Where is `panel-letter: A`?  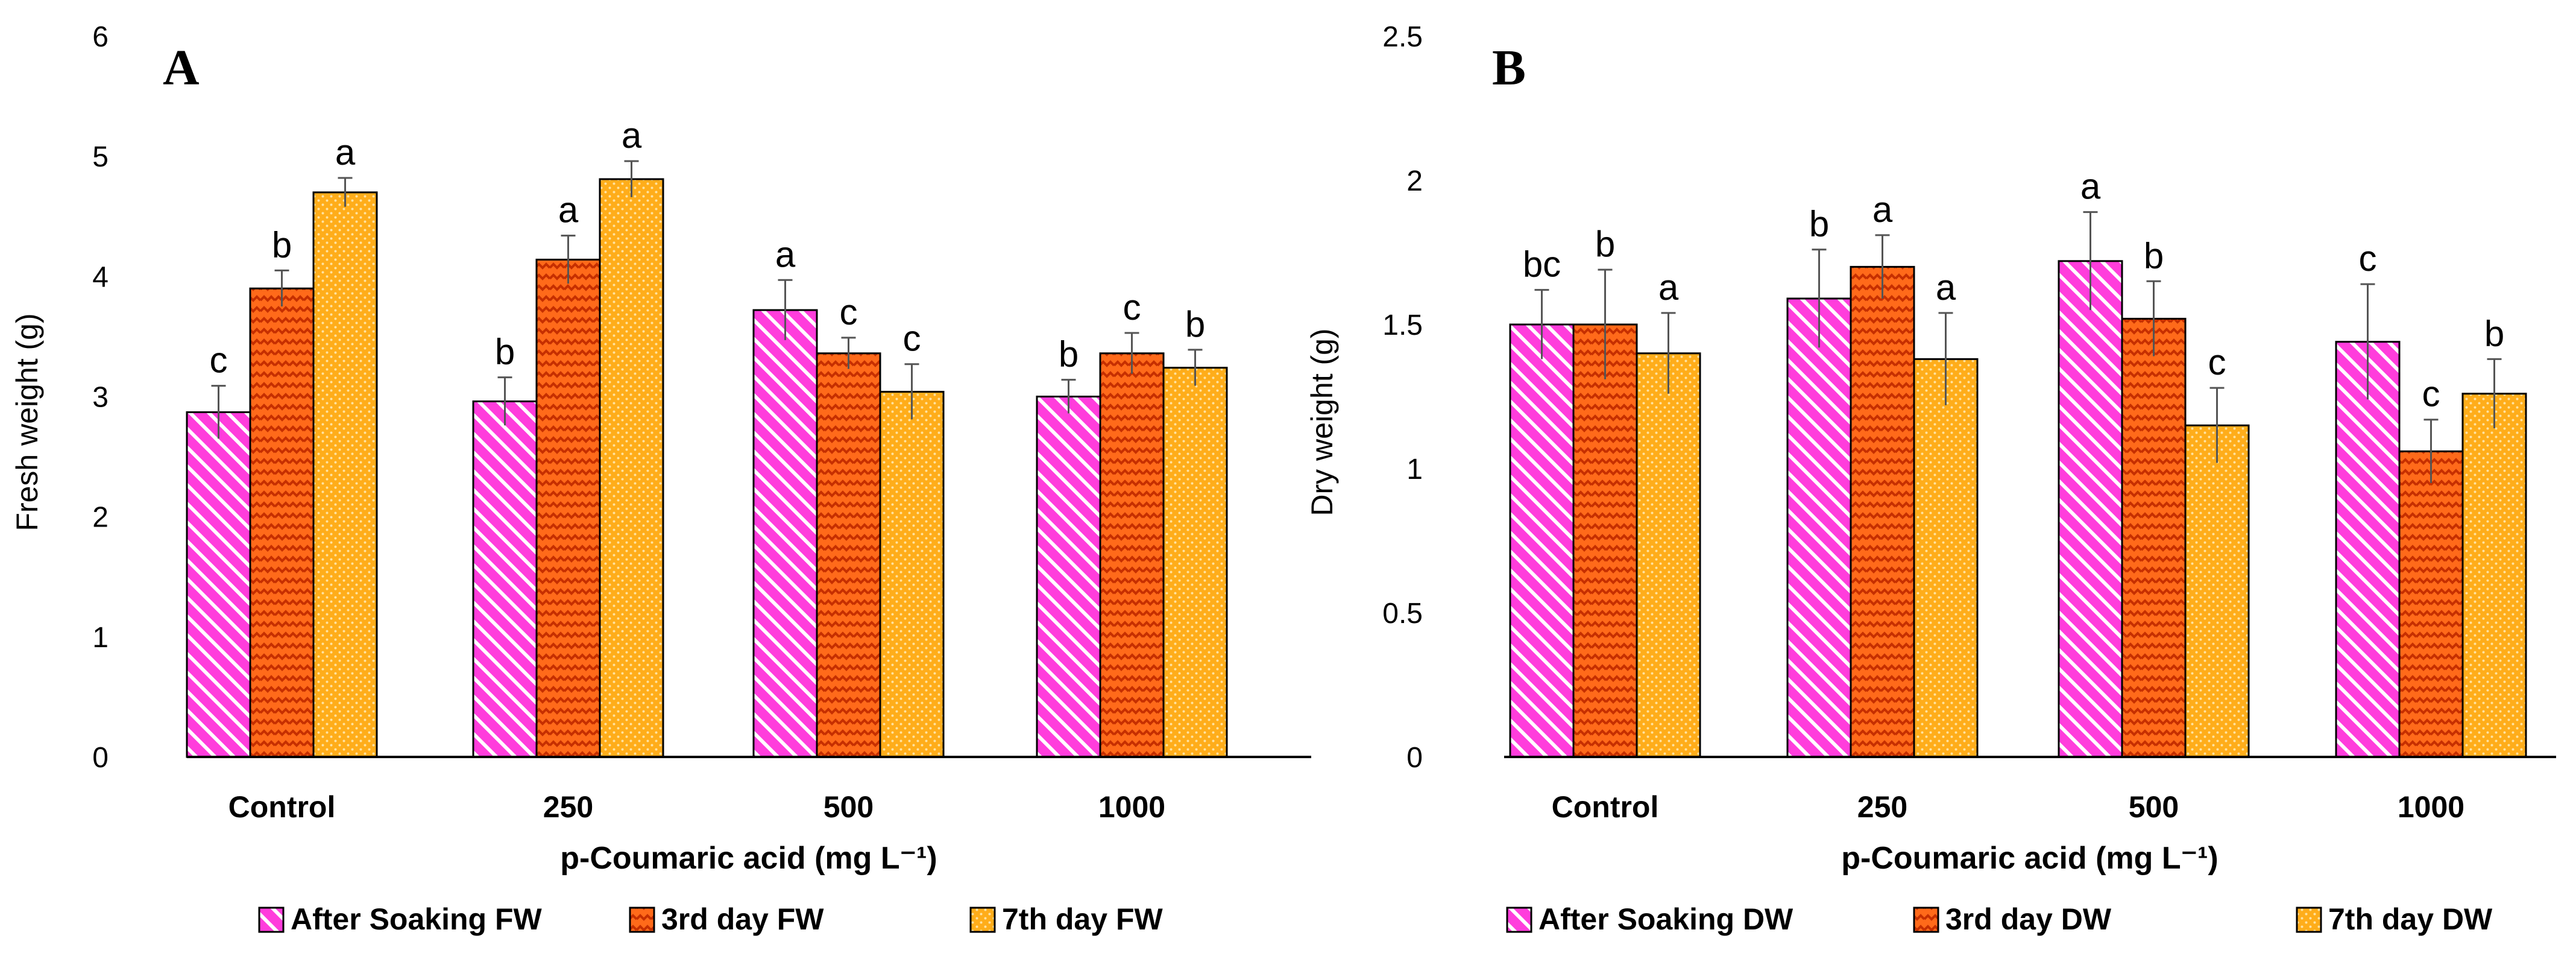
panel-letter: A is located at coordinates (181, 68).